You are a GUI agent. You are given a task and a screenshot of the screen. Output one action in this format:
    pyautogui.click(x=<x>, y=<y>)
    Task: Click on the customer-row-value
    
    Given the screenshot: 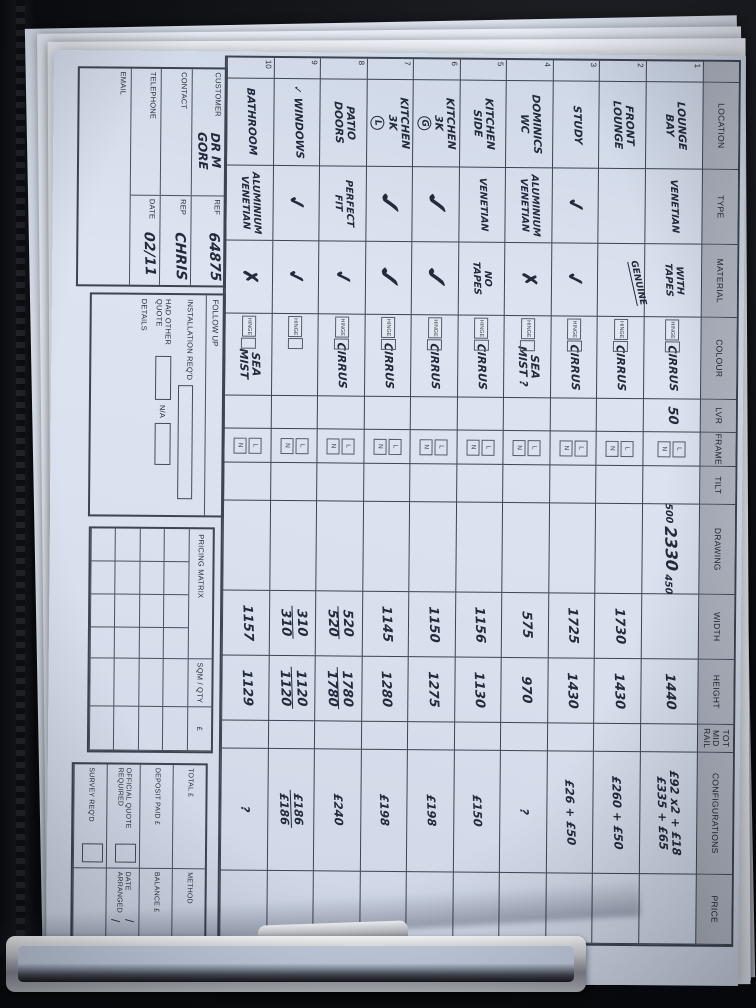 What is the action you would take?
    pyautogui.click(x=104, y=206)
    